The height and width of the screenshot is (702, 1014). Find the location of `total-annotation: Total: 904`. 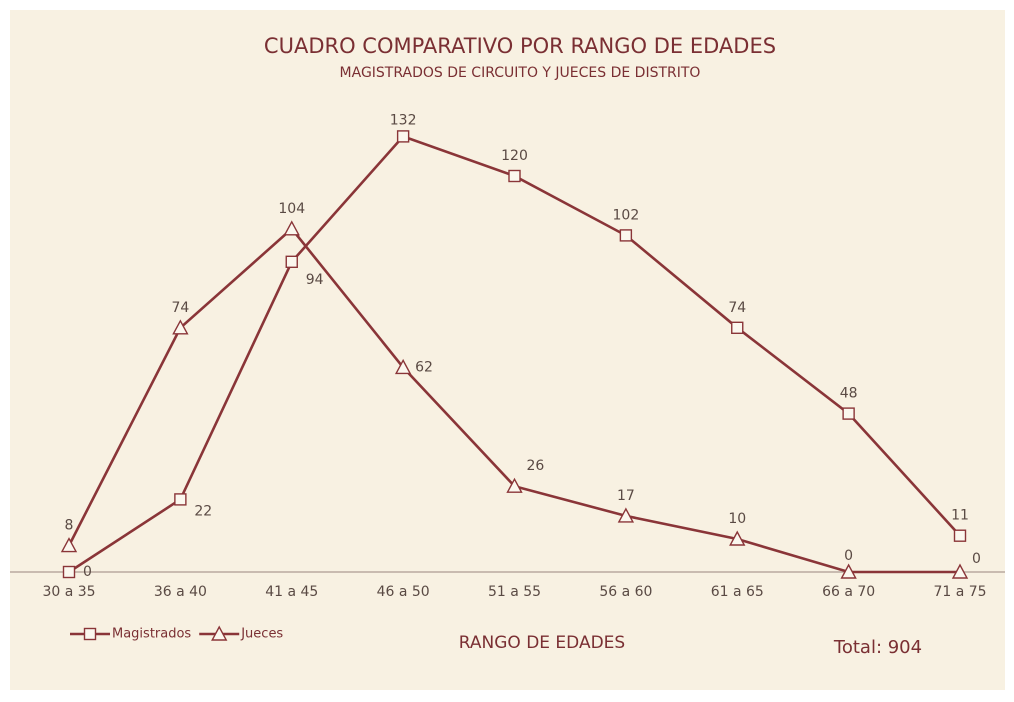

total-annotation: Total: 904 is located at coordinates (877, 647).